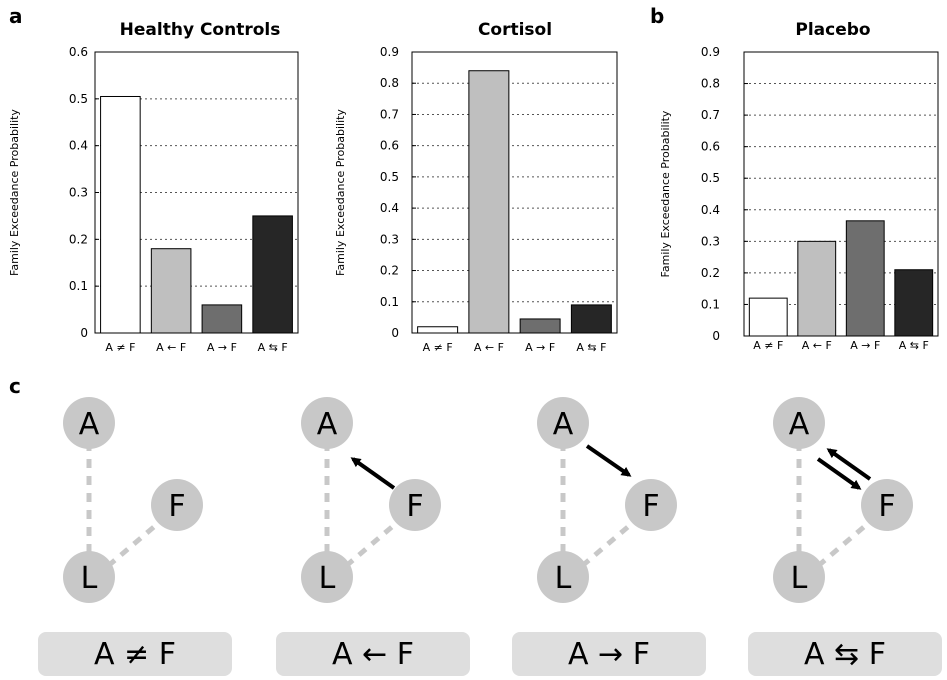 The image size is (947, 680). I want to click on panel-letter-a: a, so click(16, 16).